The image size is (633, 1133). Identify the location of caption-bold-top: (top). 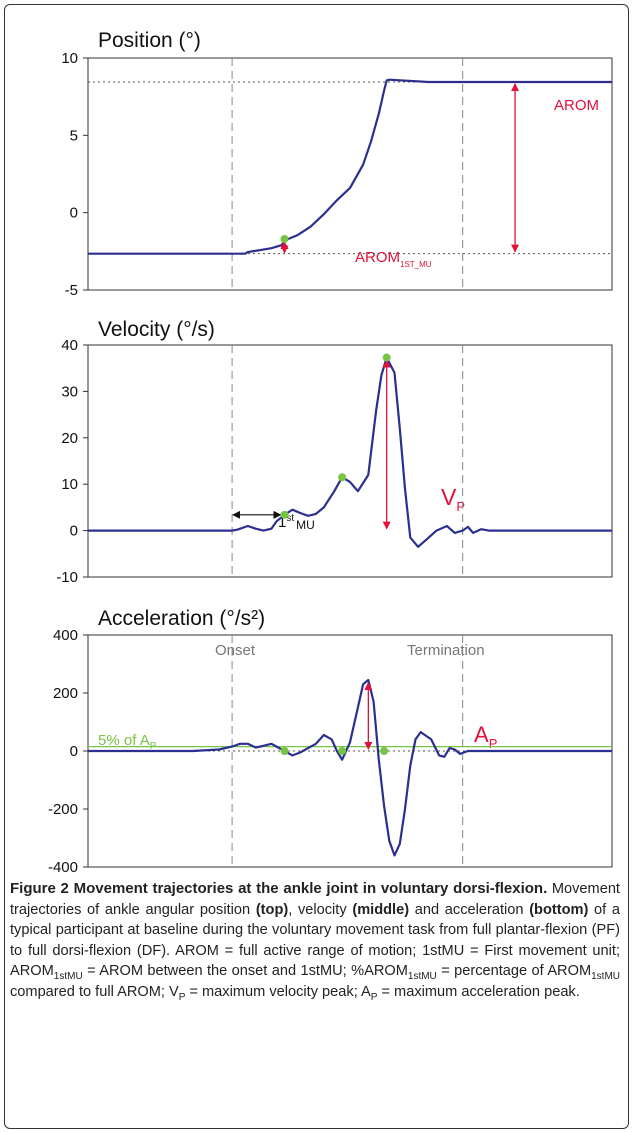
(272, 909).